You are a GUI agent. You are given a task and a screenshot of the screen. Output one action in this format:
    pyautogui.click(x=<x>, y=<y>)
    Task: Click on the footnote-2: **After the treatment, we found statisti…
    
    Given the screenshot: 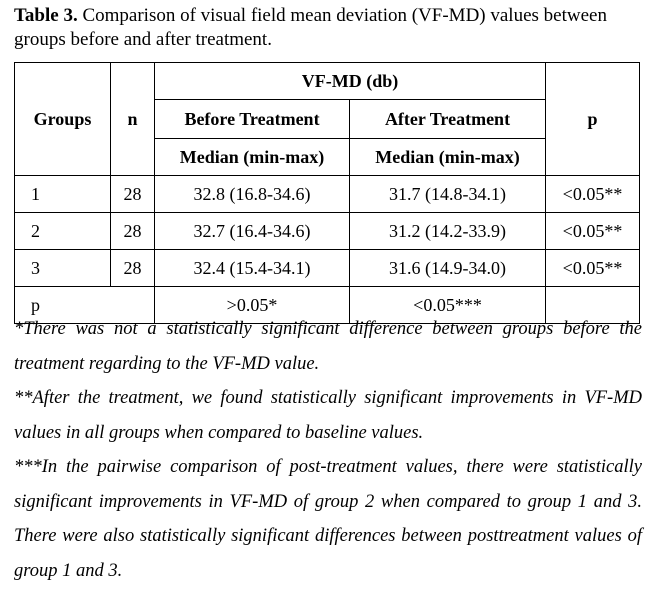 What is the action you would take?
    pyautogui.click(x=328, y=415)
    